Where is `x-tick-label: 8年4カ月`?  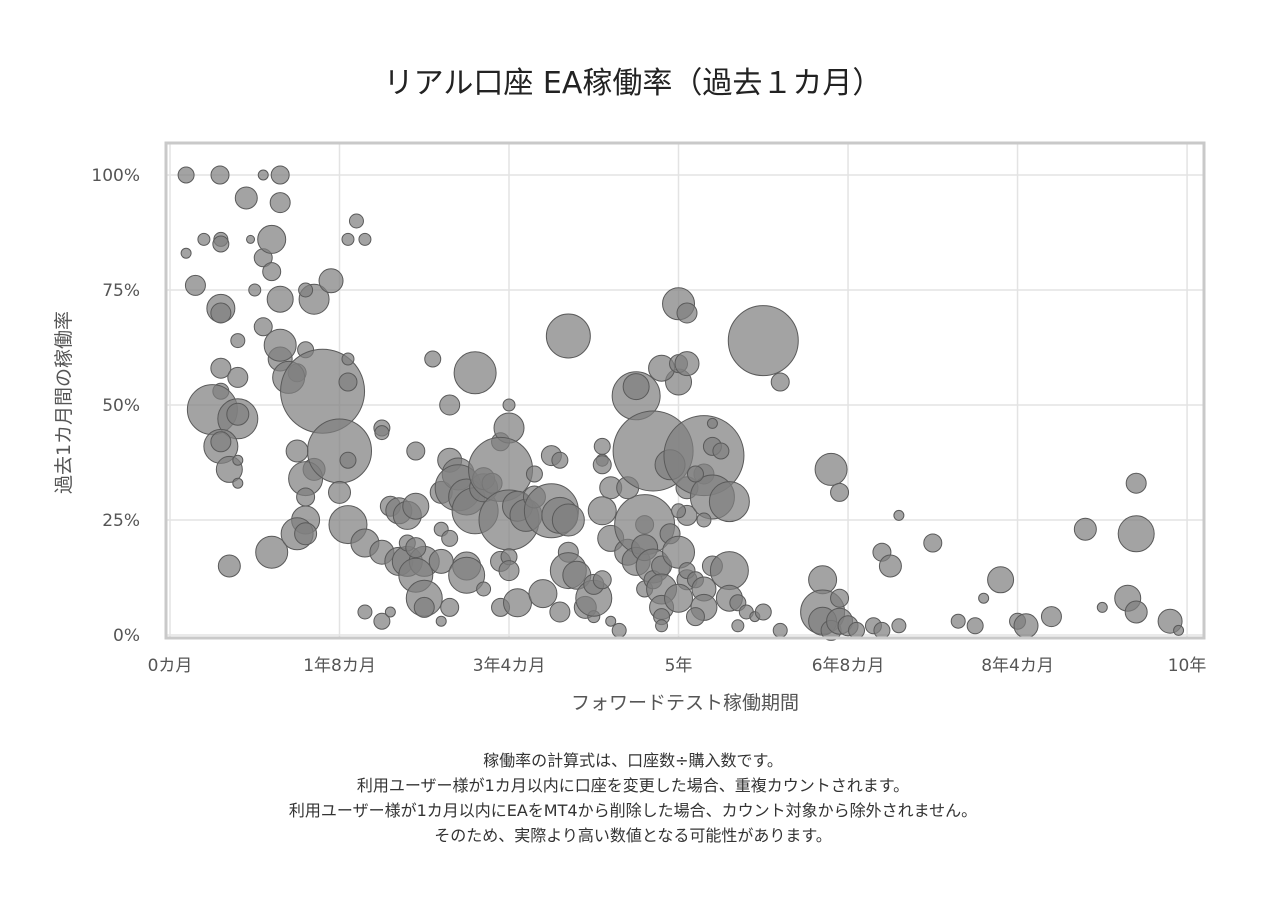
x-tick-label: 8年4カ月 is located at coordinates (1017, 666).